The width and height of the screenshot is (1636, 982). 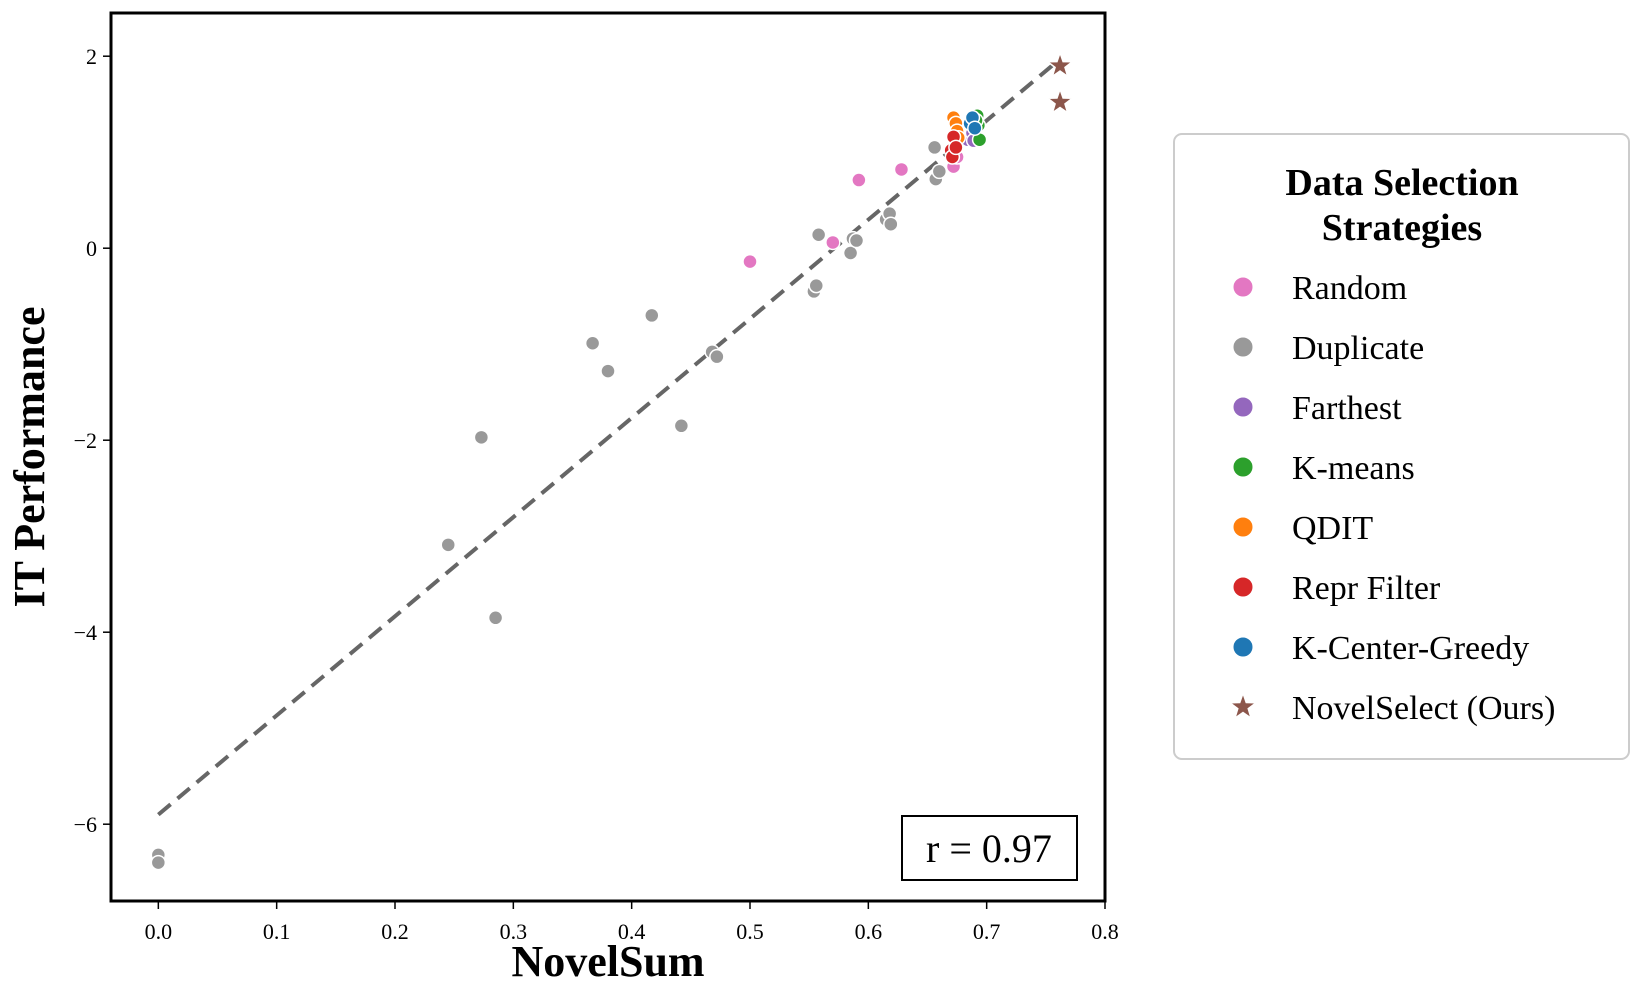 I want to click on series-novelselect-ours, so click(x=1060, y=82).